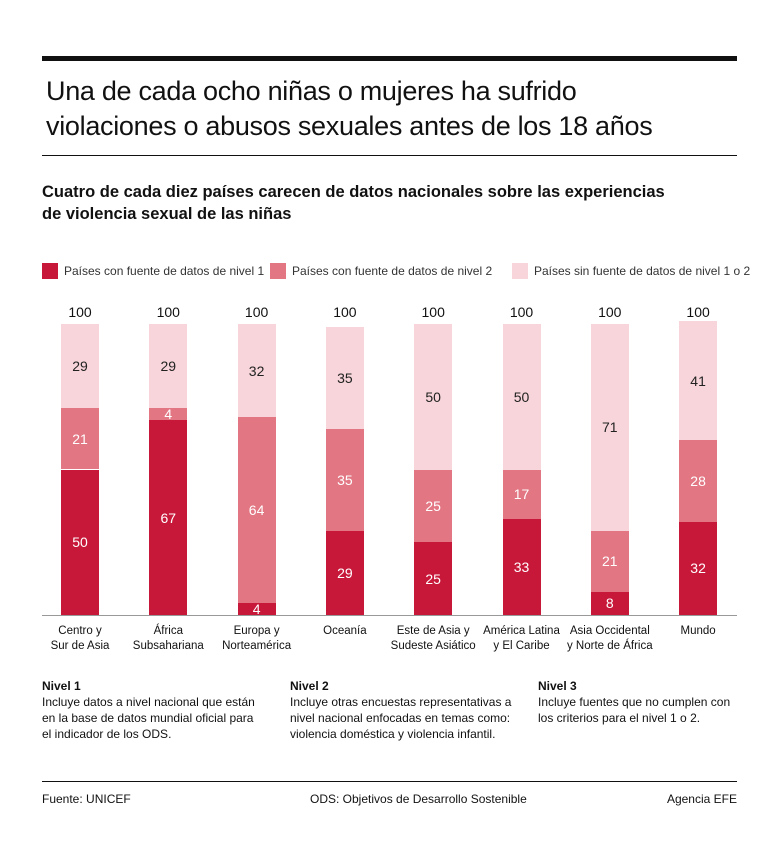  I want to click on x-tick-label: Oceanía, so click(345, 631).